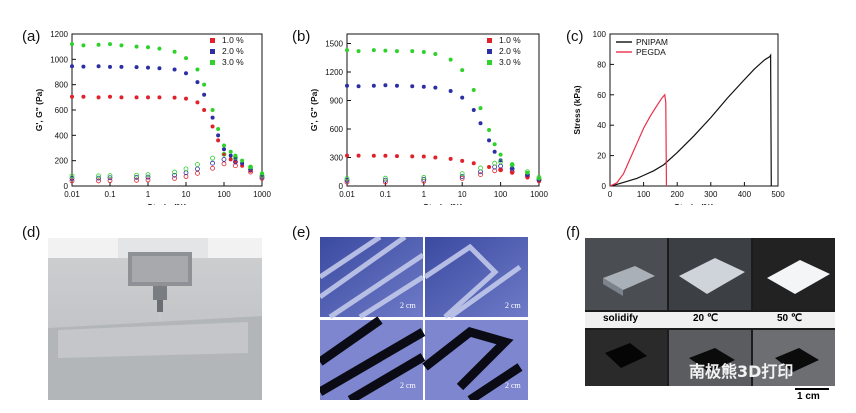  What do you see at coordinates (601, 156) in the screenshot?
I see `y-tick-label: 20` at bounding box center [601, 156].